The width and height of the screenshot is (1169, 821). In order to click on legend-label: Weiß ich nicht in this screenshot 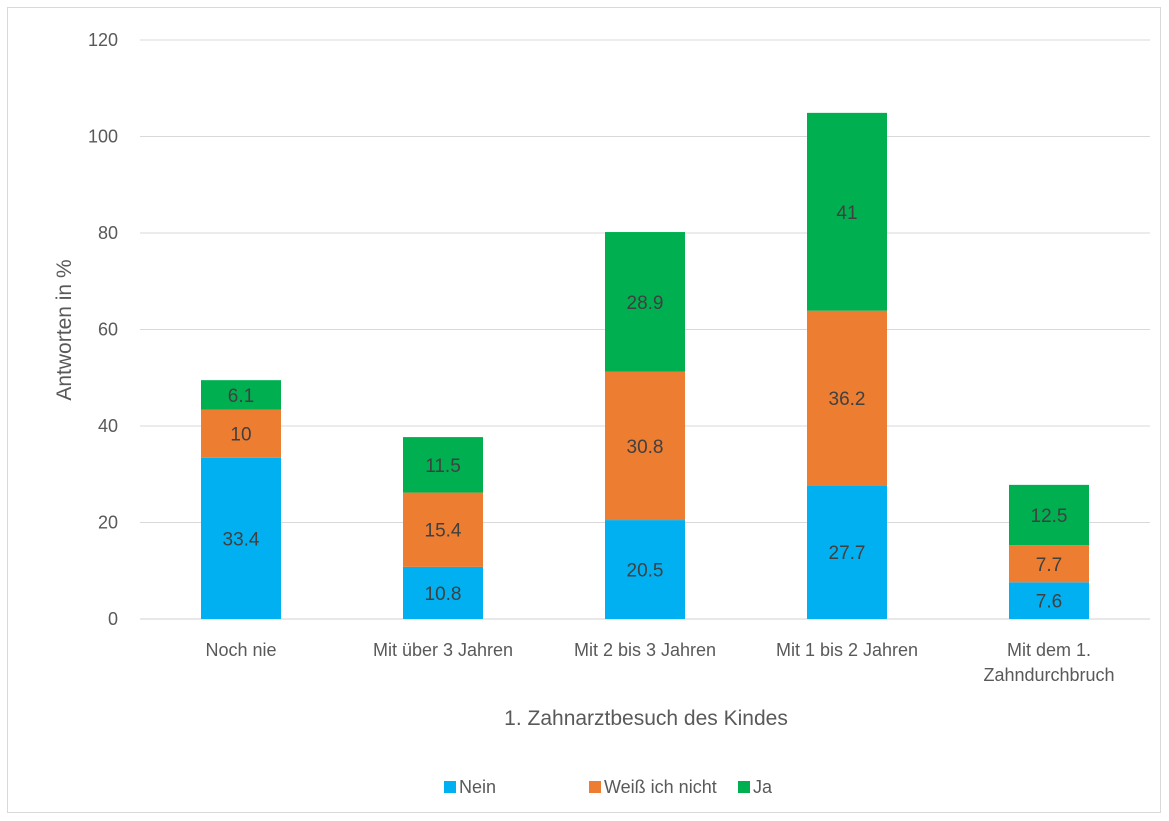, I will do `click(660, 787)`.